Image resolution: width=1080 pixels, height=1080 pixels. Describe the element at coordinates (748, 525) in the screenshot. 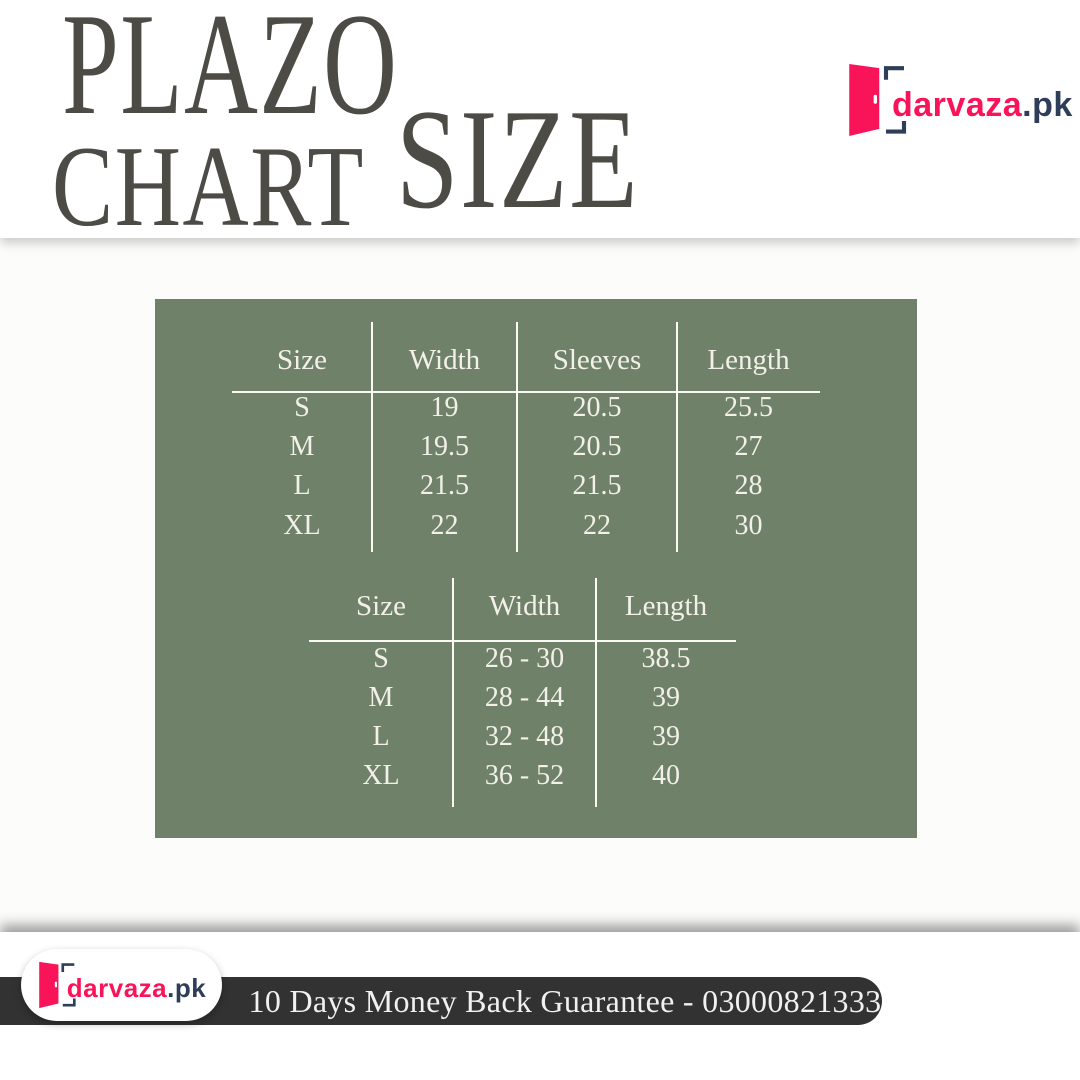

I see `table-cell: 30` at that location.